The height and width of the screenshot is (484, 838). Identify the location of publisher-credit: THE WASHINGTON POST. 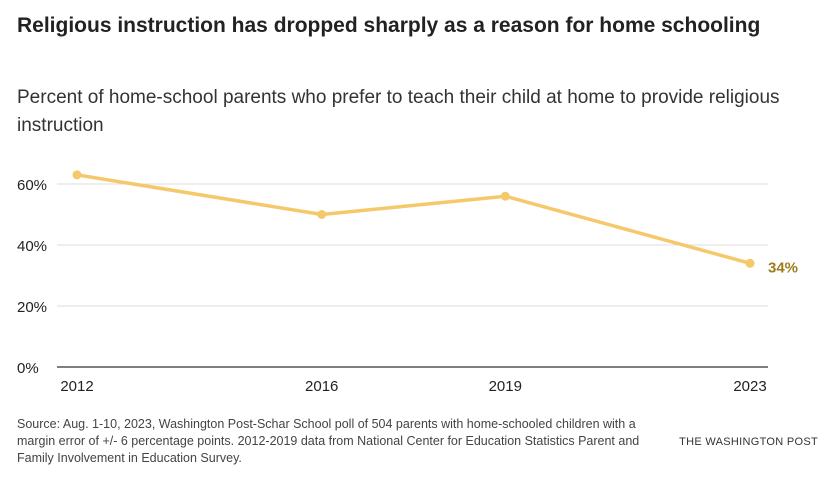
(748, 442).